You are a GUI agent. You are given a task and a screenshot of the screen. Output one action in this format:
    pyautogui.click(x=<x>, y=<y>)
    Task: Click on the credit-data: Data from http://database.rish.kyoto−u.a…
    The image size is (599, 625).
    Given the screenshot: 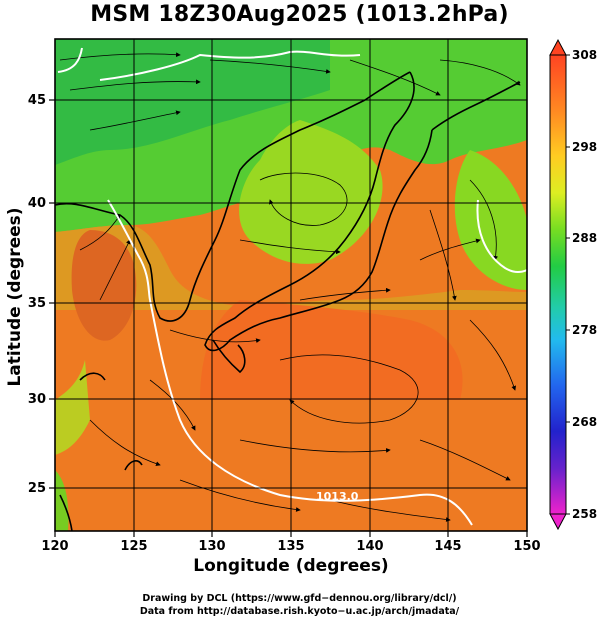 What is the action you would take?
    pyautogui.click(x=299, y=611)
    